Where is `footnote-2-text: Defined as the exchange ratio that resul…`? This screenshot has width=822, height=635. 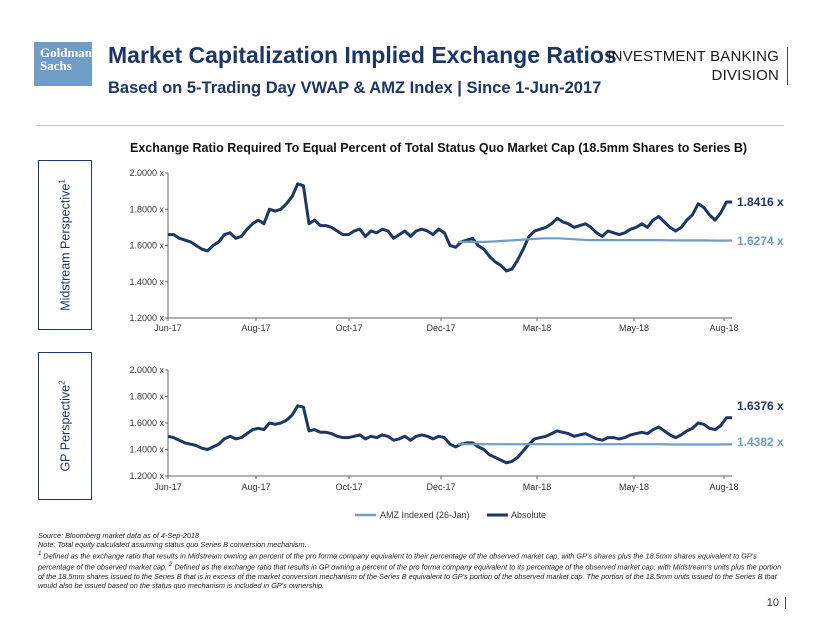 footnote-2-text: Defined as the exchange ratio that resul… is located at coordinates (410, 576).